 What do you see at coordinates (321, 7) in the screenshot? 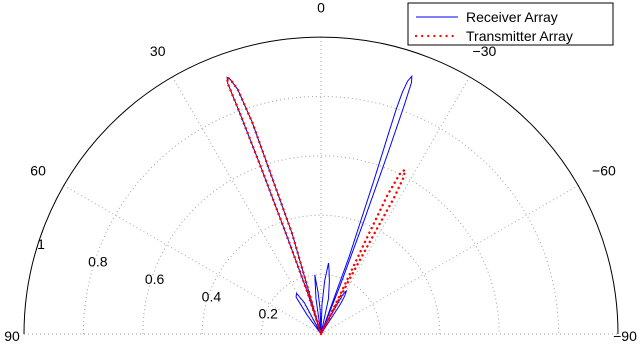
I see `angle-tick-label: 0` at bounding box center [321, 7].